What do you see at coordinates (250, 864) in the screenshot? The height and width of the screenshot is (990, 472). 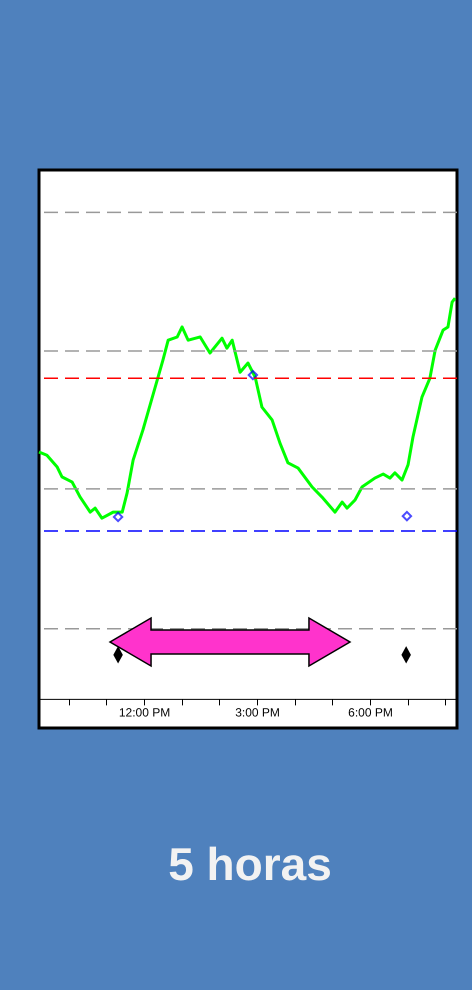 I see `text: 5 horas` at bounding box center [250, 864].